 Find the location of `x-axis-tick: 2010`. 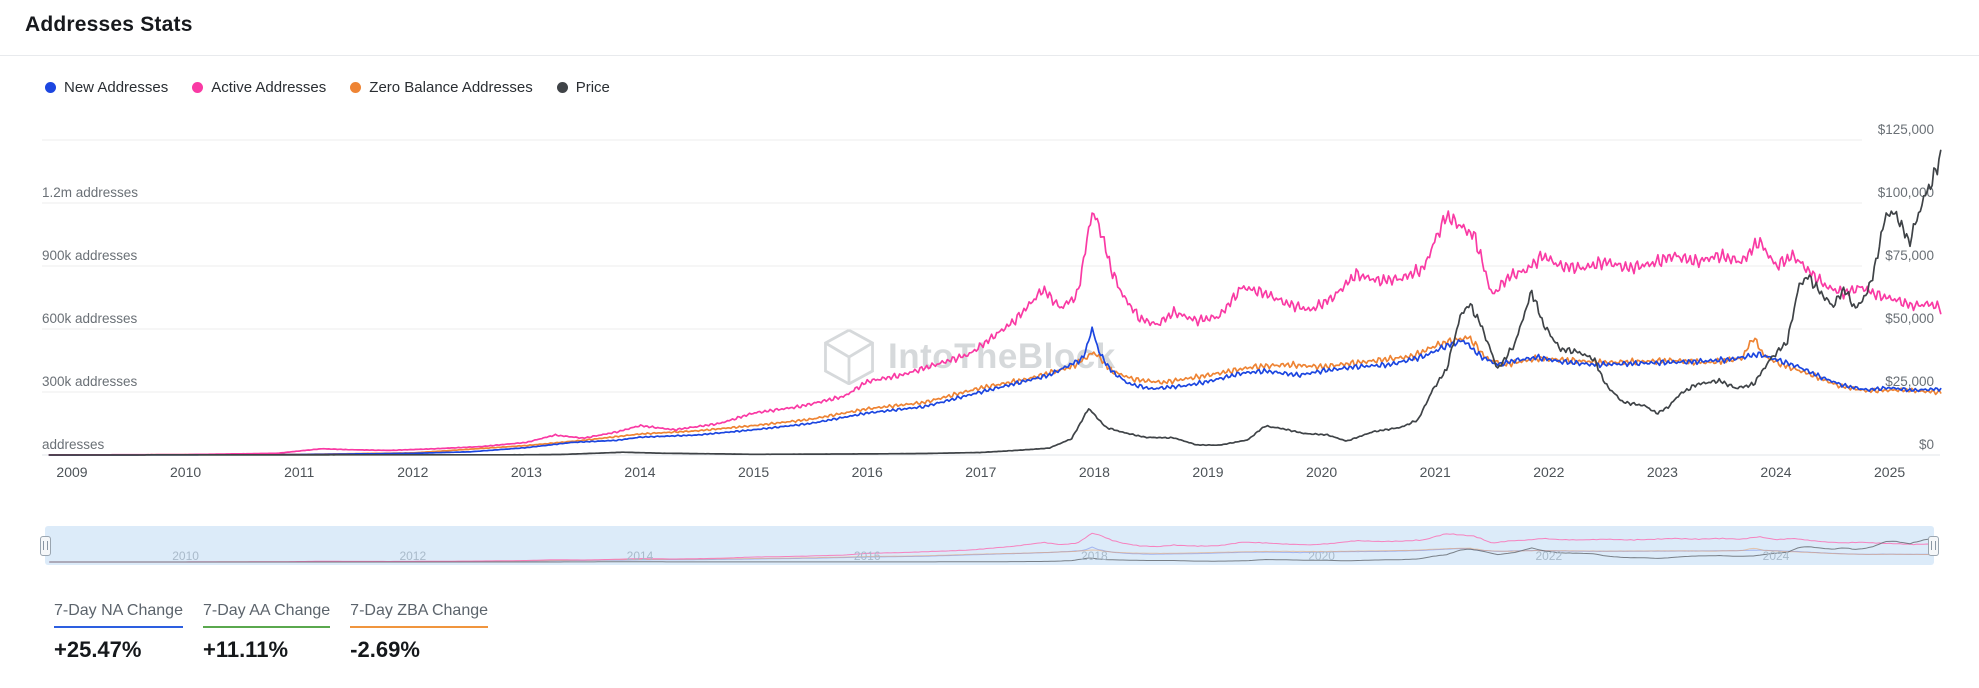

x-axis-tick: 2010 is located at coordinates (186, 472).